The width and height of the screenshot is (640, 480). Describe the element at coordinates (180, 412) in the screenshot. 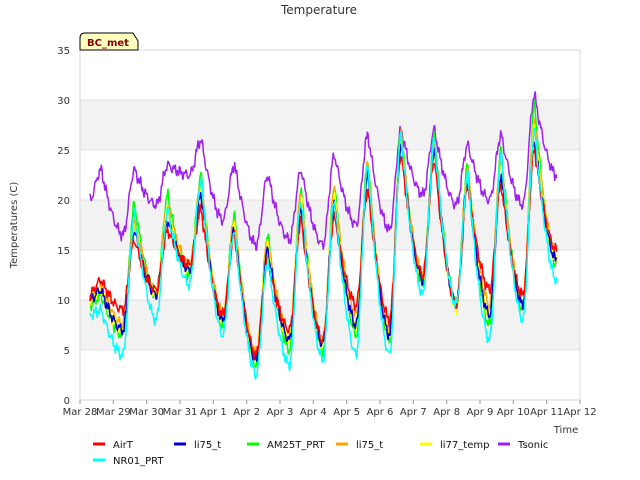

I see `x-tick-label: Mar 31` at that location.